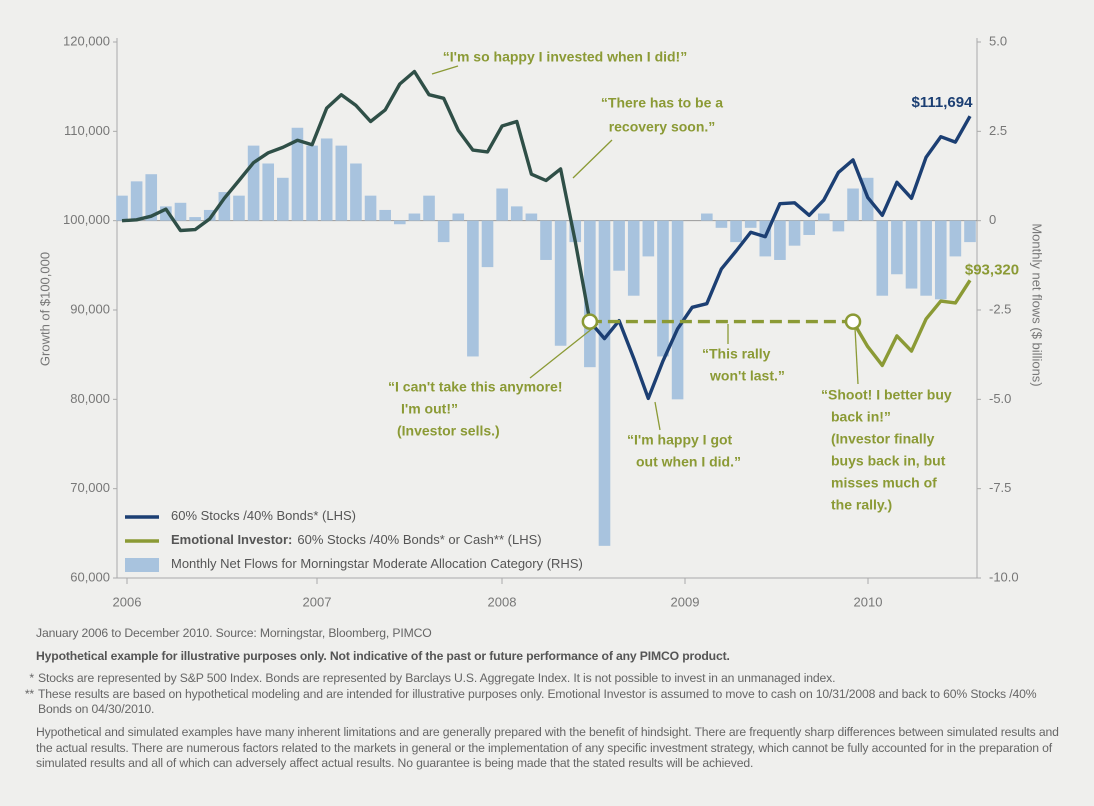 Image resolution: width=1094 pixels, height=806 pixels. I want to click on annotation: (Investor sells.), so click(448, 431).